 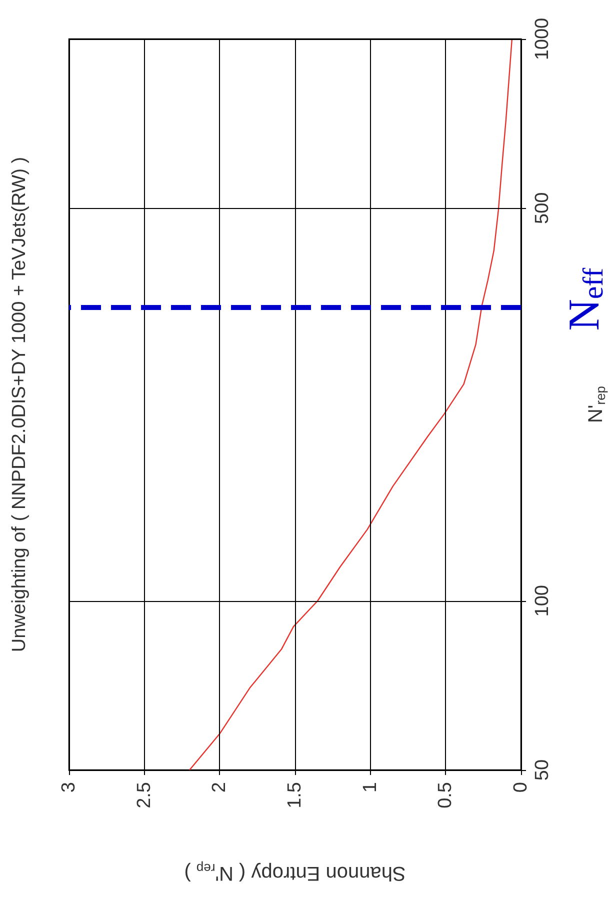 What do you see at coordinates (445, 795) in the screenshot?
I see `x-tick-label: 0.5` at bounding box center [445, 795].